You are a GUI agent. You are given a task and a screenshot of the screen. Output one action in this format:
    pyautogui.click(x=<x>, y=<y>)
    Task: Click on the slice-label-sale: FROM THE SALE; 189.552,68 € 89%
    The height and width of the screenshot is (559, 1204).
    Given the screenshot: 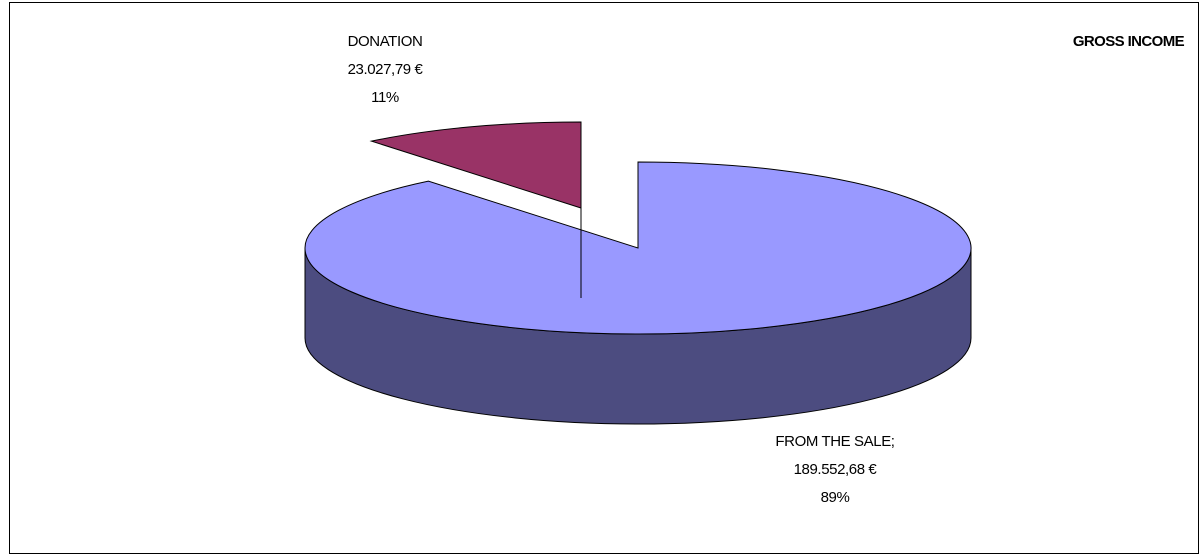 What is the action you would take?
    pyautogui.click(x=835, y=470)
    